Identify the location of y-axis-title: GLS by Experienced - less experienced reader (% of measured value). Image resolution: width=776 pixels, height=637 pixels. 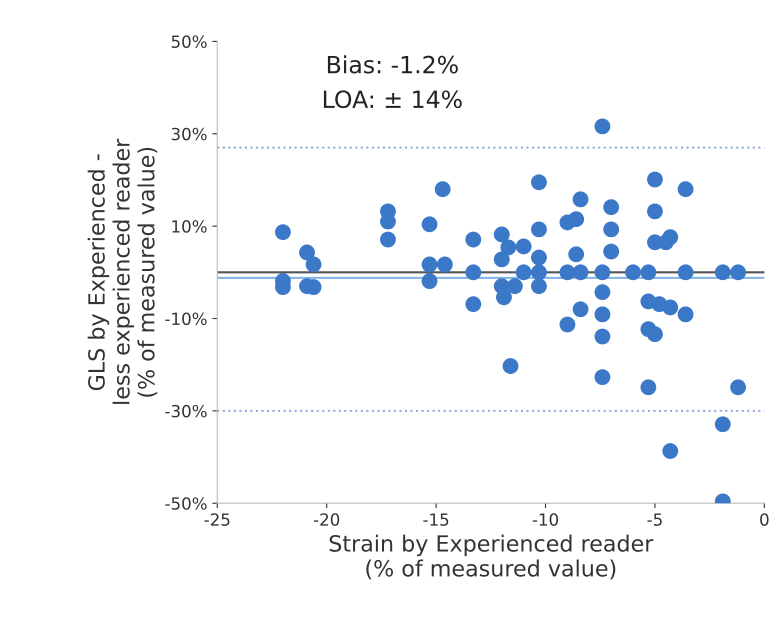
(123, 271).